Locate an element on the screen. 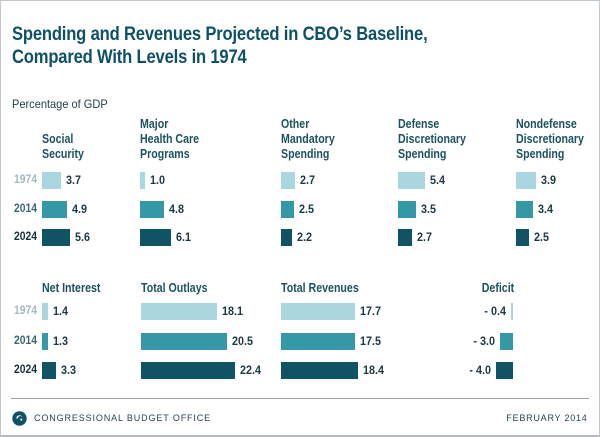 This screenshot has height=437, width=600. group-header-total-outlays: Total Outlays is located at coordinates (174, 288).